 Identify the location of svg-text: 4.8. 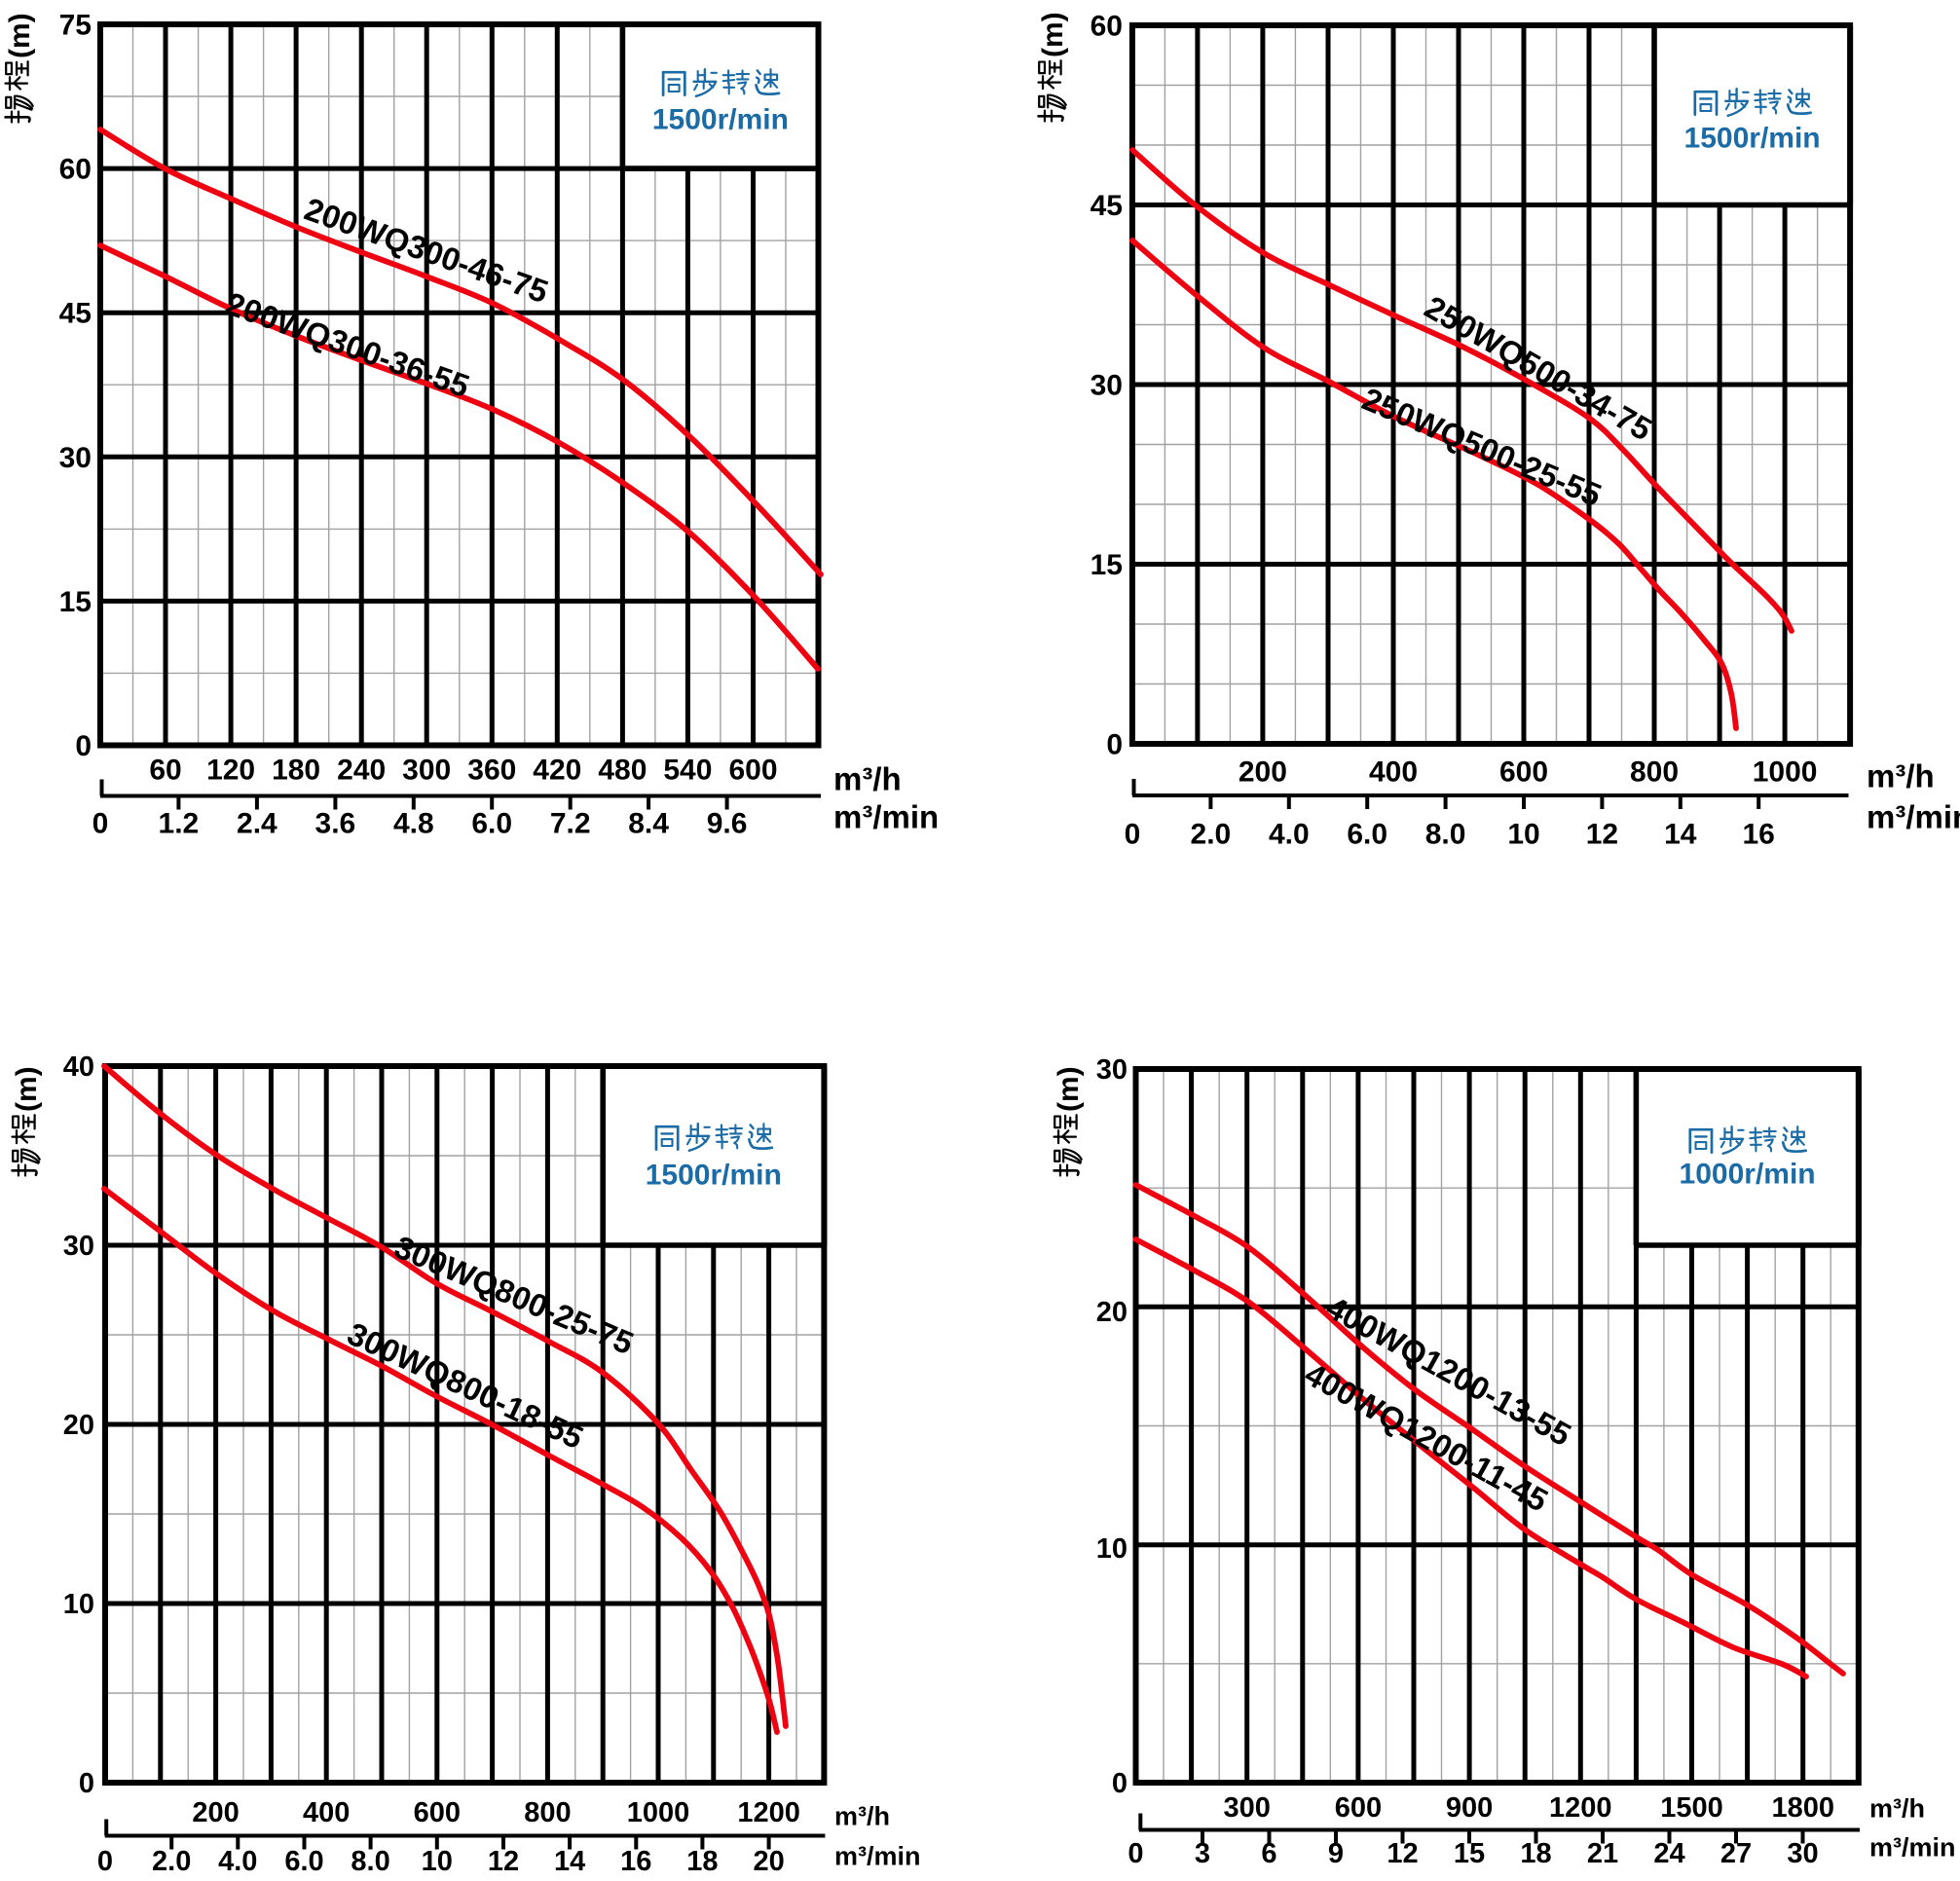
(413, 824).